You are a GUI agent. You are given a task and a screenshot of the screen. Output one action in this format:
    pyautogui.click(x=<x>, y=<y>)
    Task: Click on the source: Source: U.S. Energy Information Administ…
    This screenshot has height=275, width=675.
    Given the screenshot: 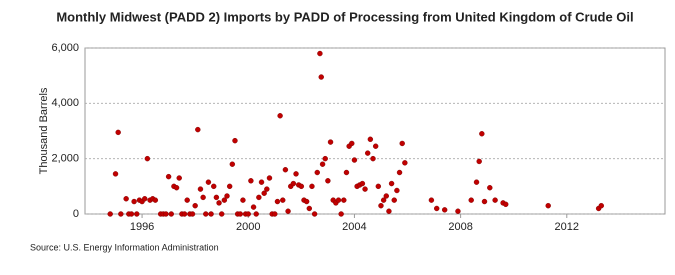 What is the action you would take?
    pyautogui.click(x=124, y=247)
    